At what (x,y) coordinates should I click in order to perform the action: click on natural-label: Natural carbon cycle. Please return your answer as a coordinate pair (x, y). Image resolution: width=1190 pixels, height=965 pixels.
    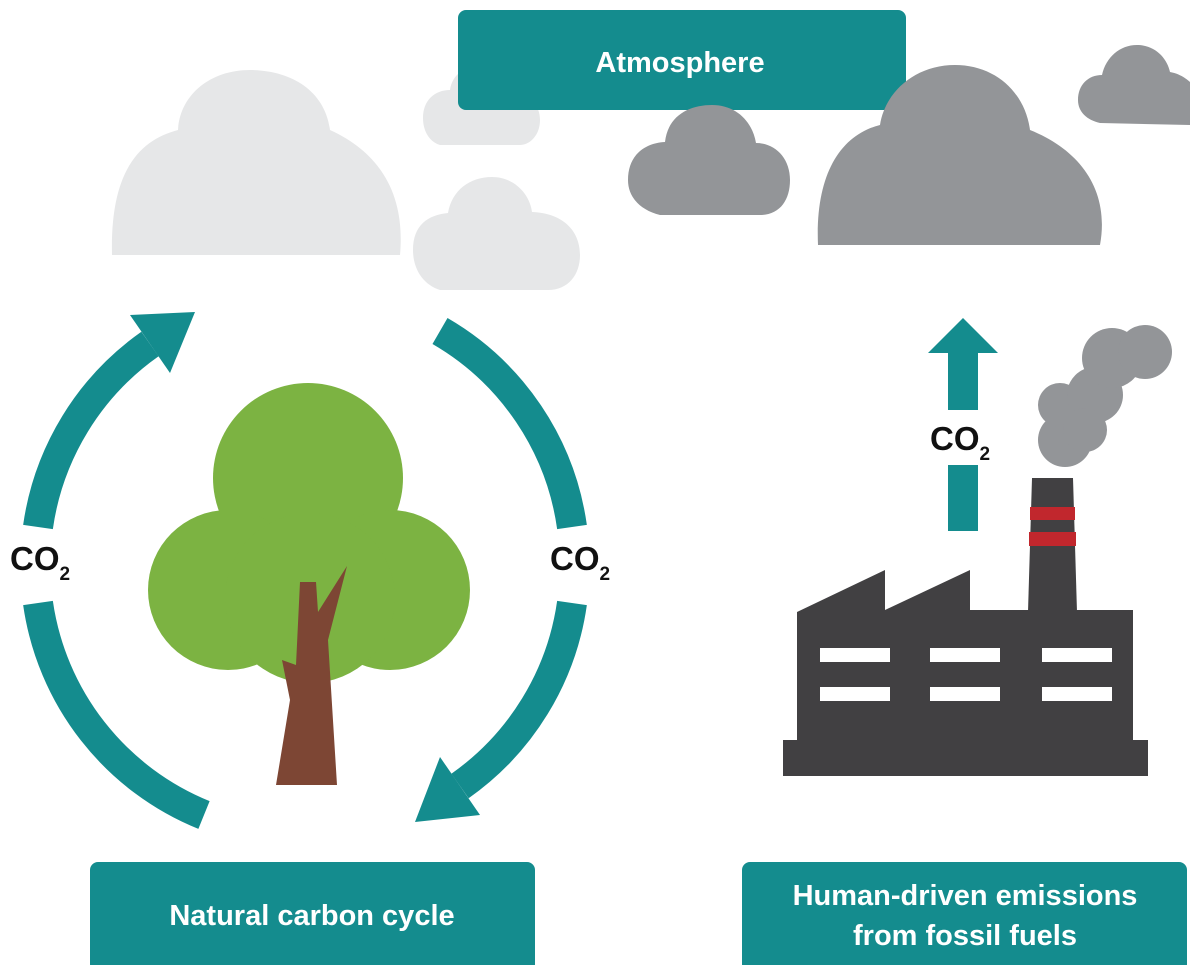
    Looking at the image, I should click on (311, 916).